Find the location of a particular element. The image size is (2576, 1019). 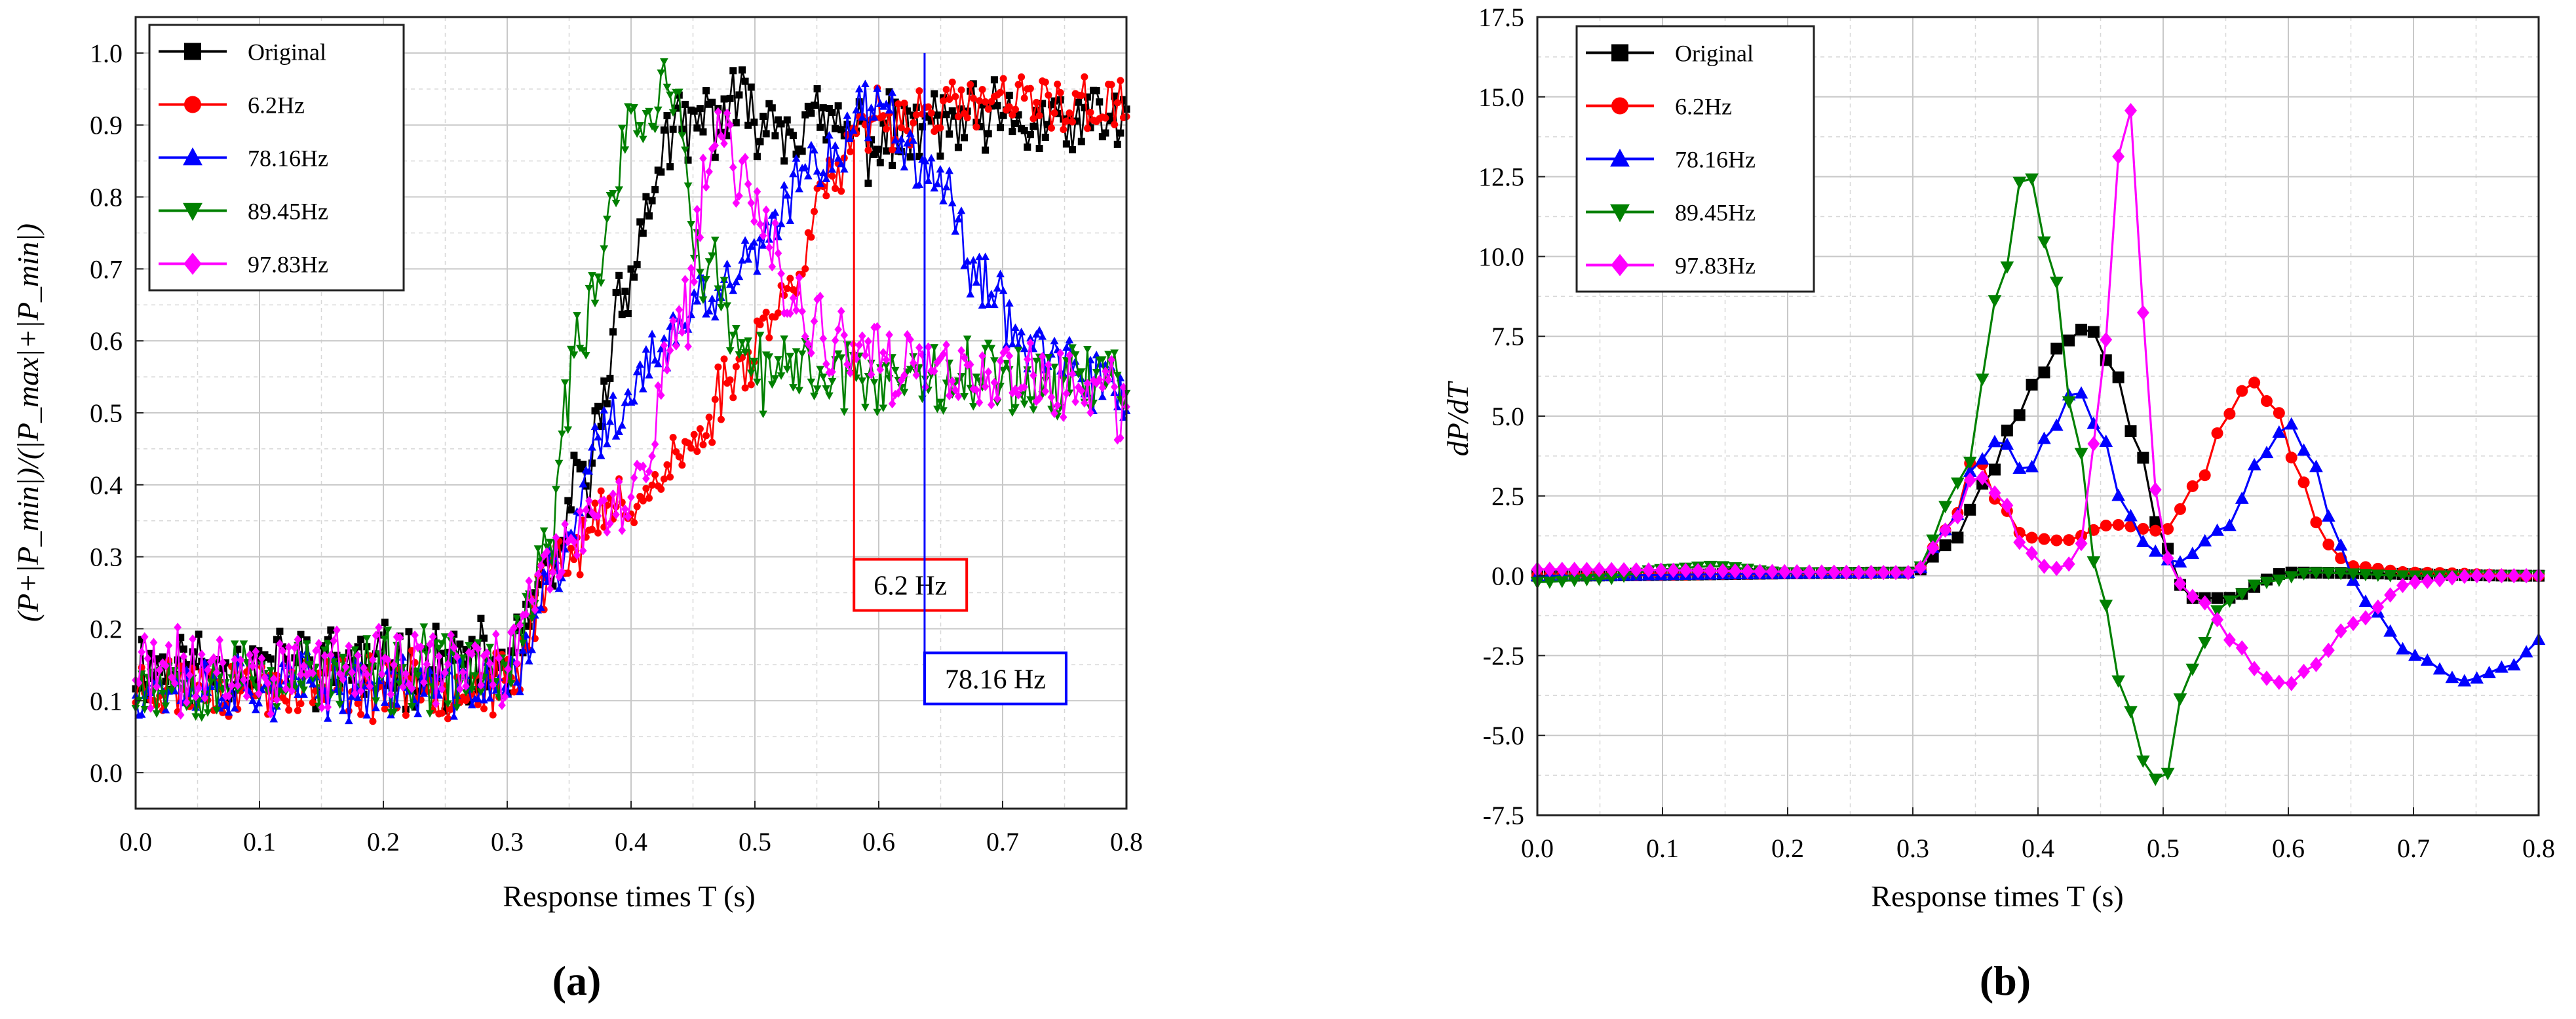

annotation-label: 78.16 Hz is located at coordinates (995, 679).